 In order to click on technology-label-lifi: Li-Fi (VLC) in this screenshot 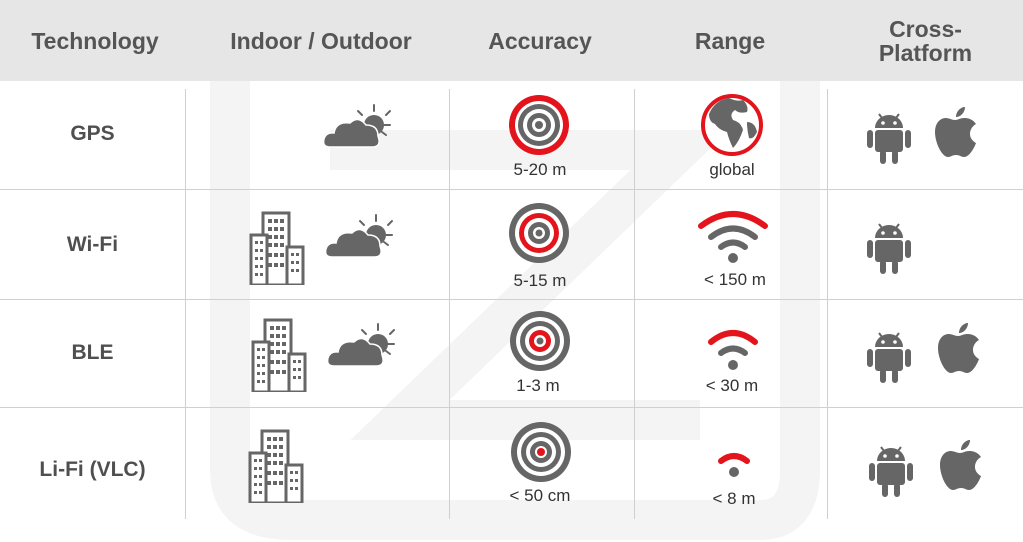, I will do `click(92, 469)`.